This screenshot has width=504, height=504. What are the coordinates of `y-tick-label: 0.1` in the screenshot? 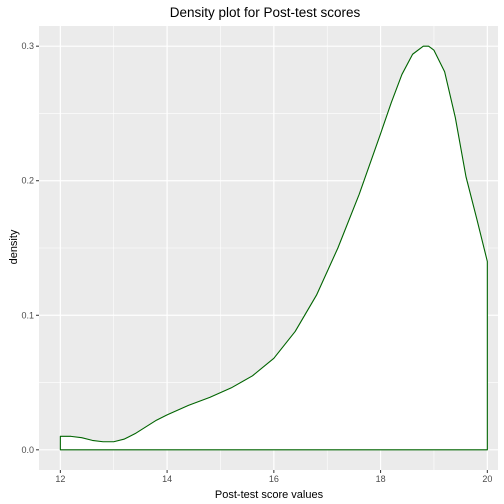 It's located at (27, 315).